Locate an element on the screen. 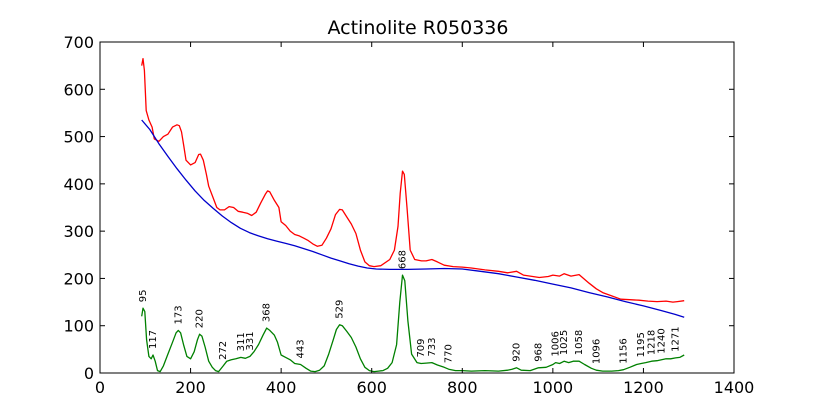  chart-title: Actinolite R050336 is located at coordinates (418, 28).